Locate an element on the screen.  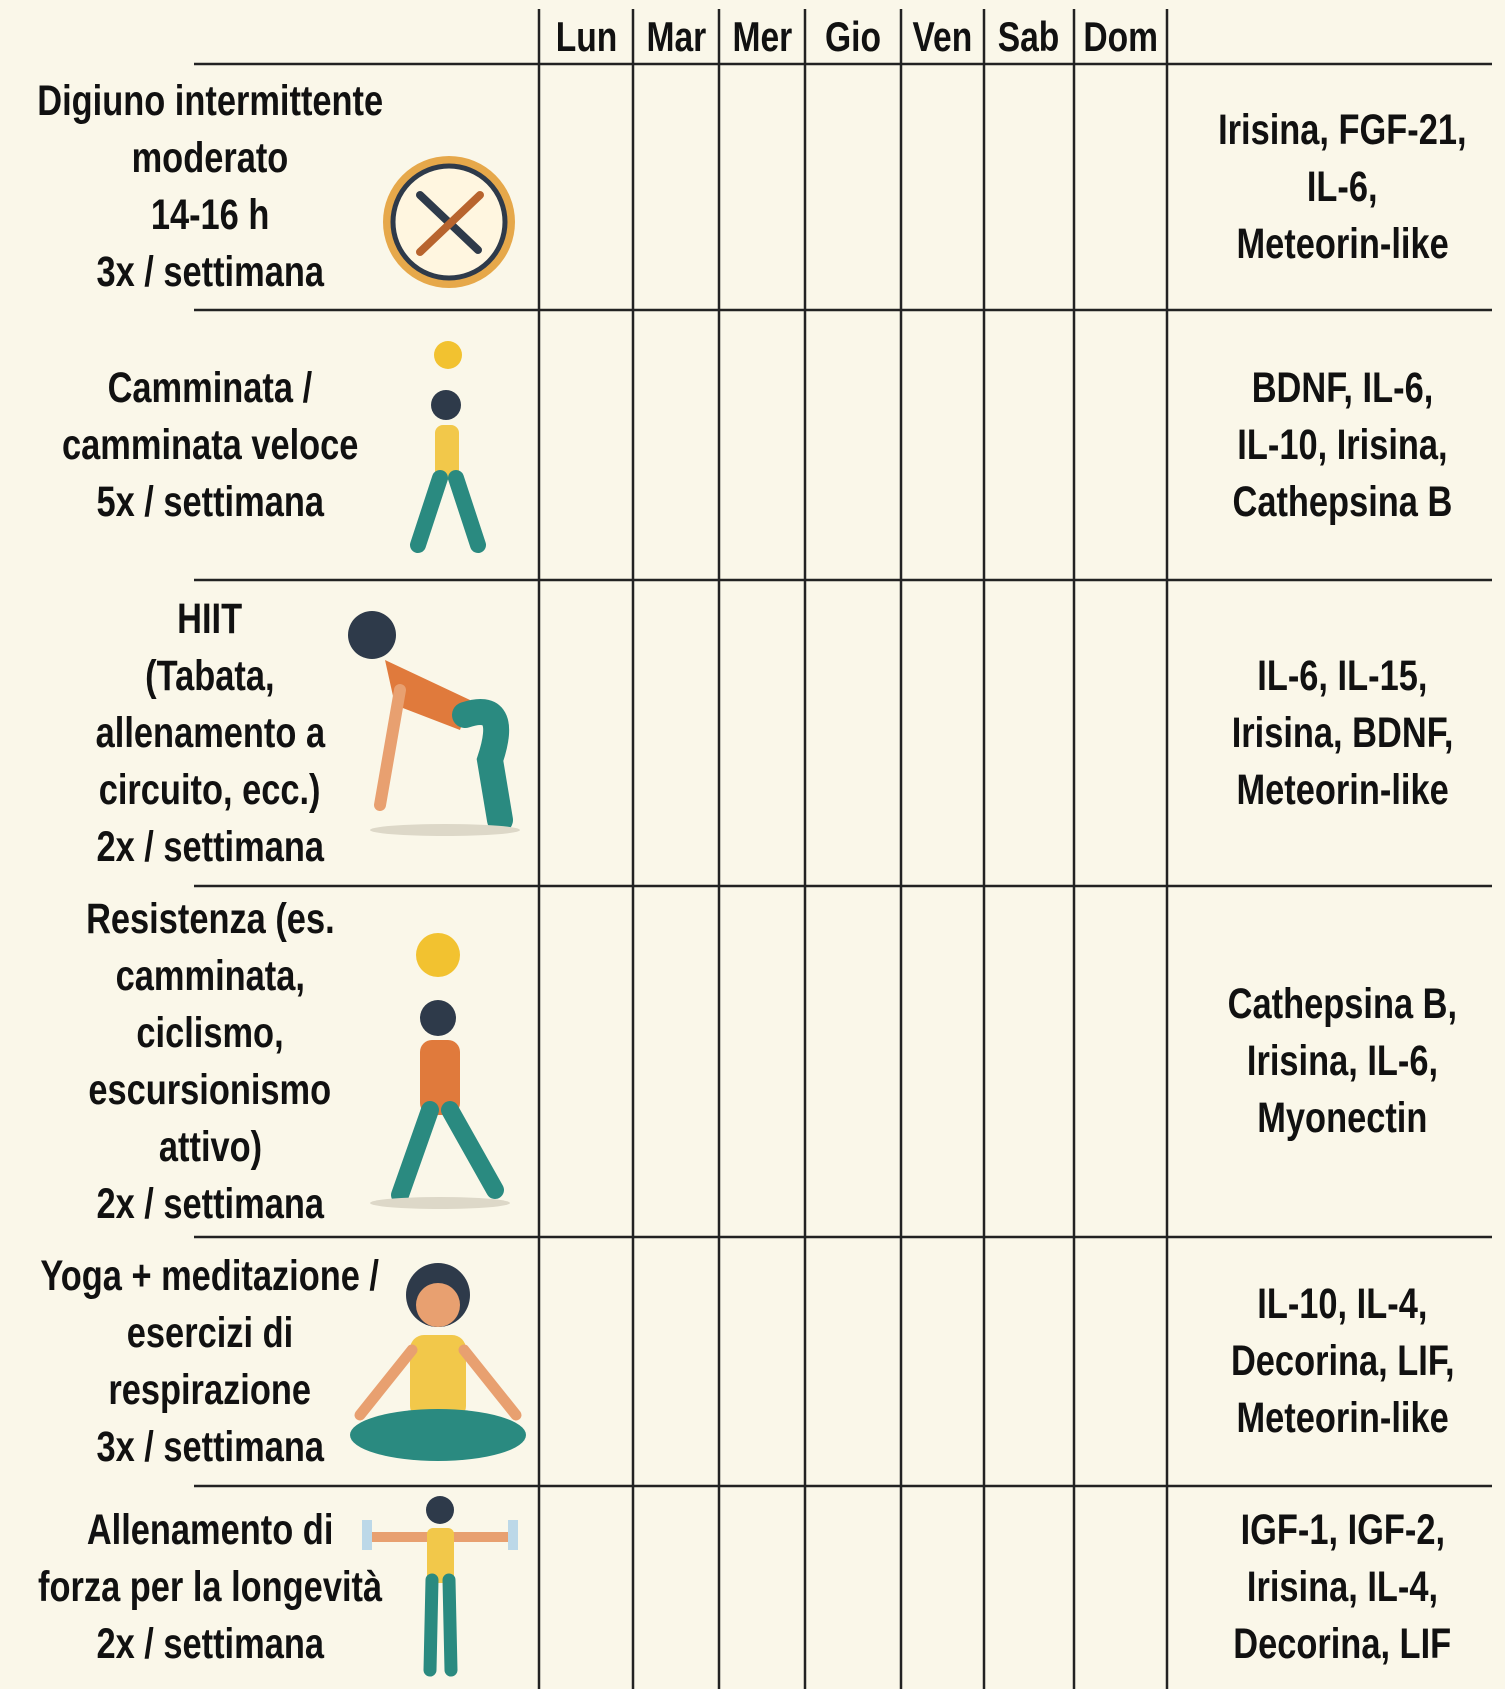
walking-icon is located at coordinates (448, 447).